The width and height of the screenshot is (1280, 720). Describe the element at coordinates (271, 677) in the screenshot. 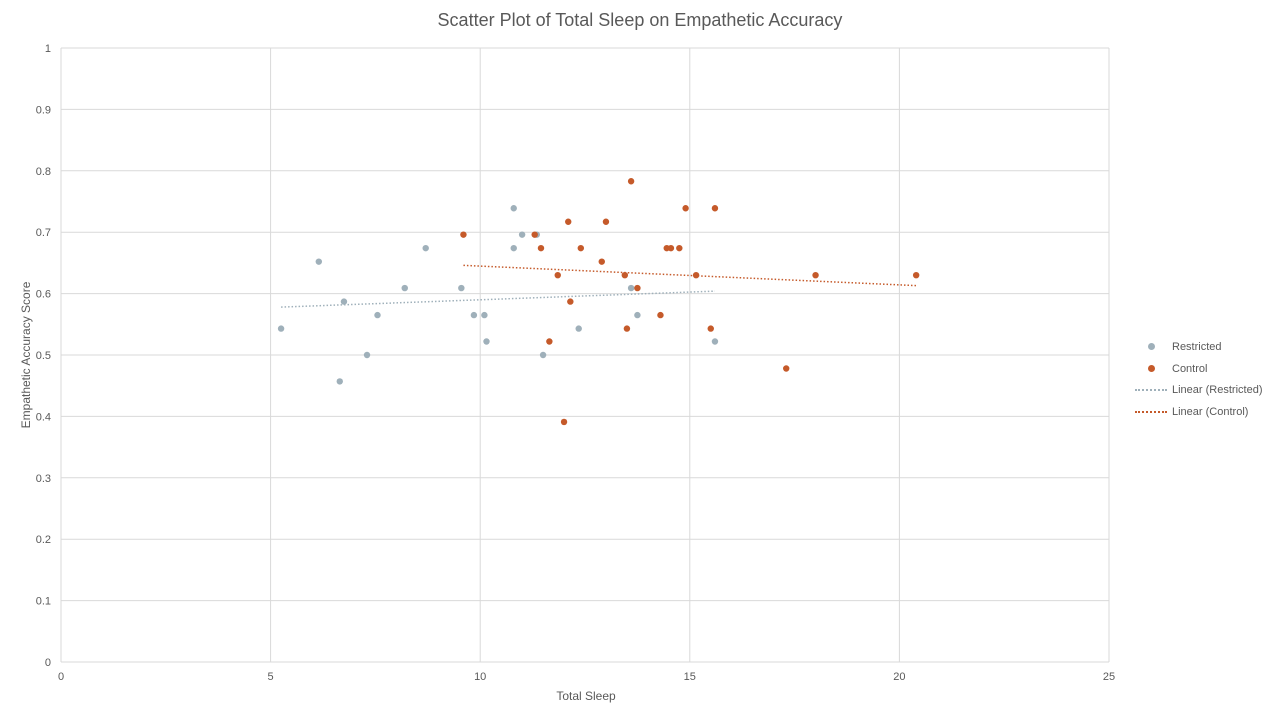

I see `x-tick-label: 5` at that location.